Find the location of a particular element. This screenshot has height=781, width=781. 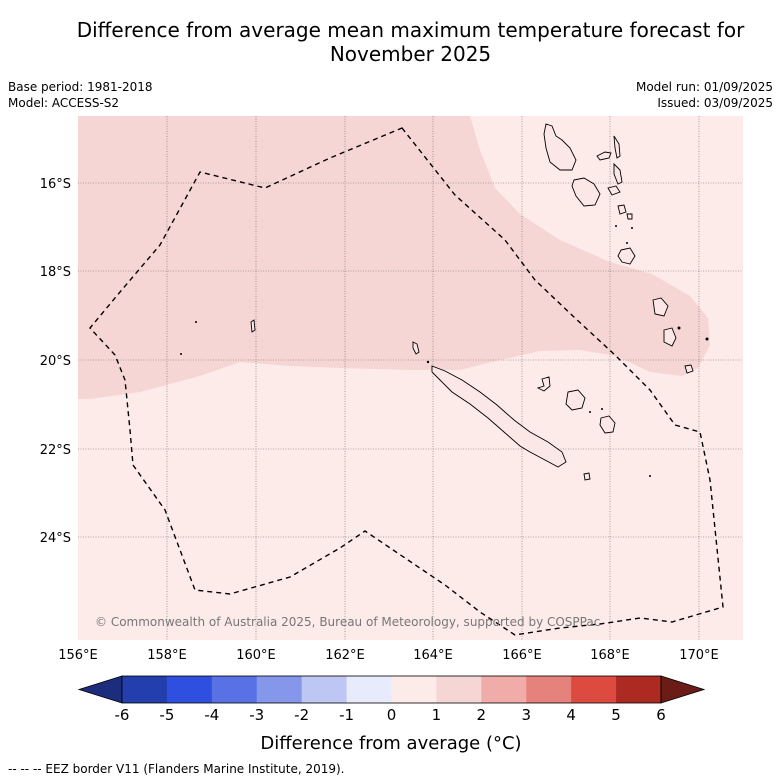

espiritu-santo is located at coordinates (560, 147).